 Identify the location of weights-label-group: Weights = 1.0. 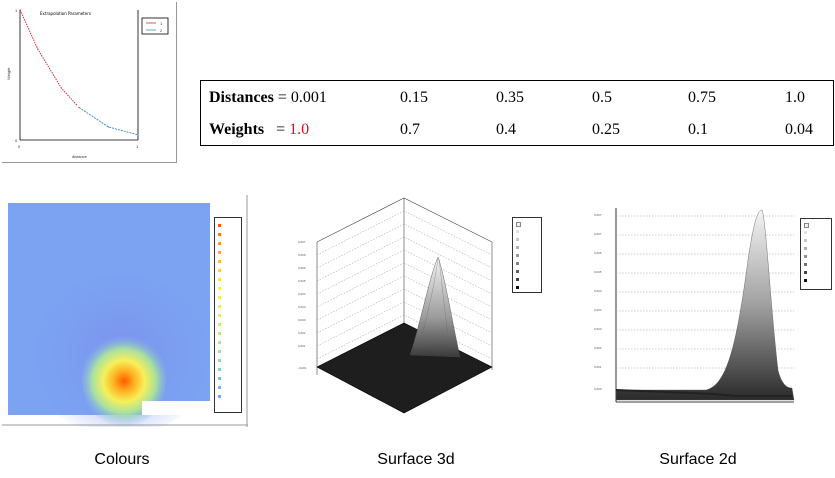
(259, 130).